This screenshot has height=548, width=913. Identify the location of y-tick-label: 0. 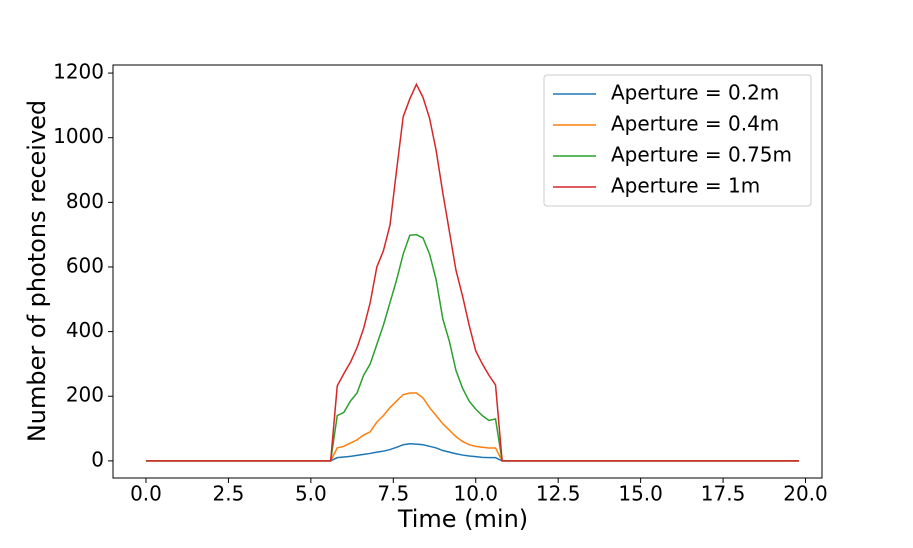
(97, 459).